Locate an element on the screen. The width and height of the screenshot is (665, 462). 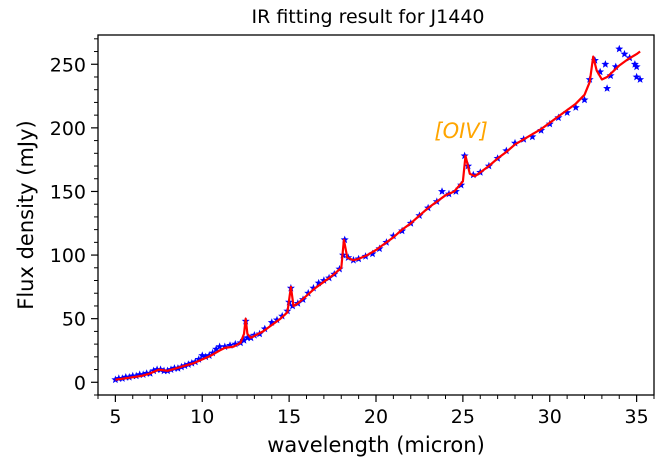
x-tick-label: 10 is located at coordinates (202, 417).